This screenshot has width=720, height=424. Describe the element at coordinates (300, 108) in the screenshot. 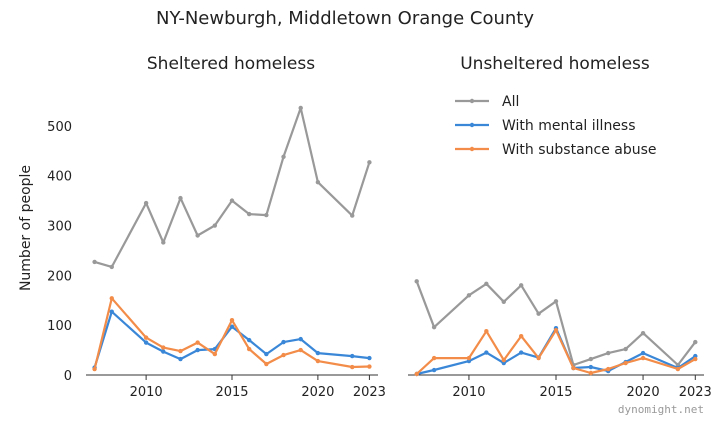

I see `sheltered-point-all-2019` at that location.